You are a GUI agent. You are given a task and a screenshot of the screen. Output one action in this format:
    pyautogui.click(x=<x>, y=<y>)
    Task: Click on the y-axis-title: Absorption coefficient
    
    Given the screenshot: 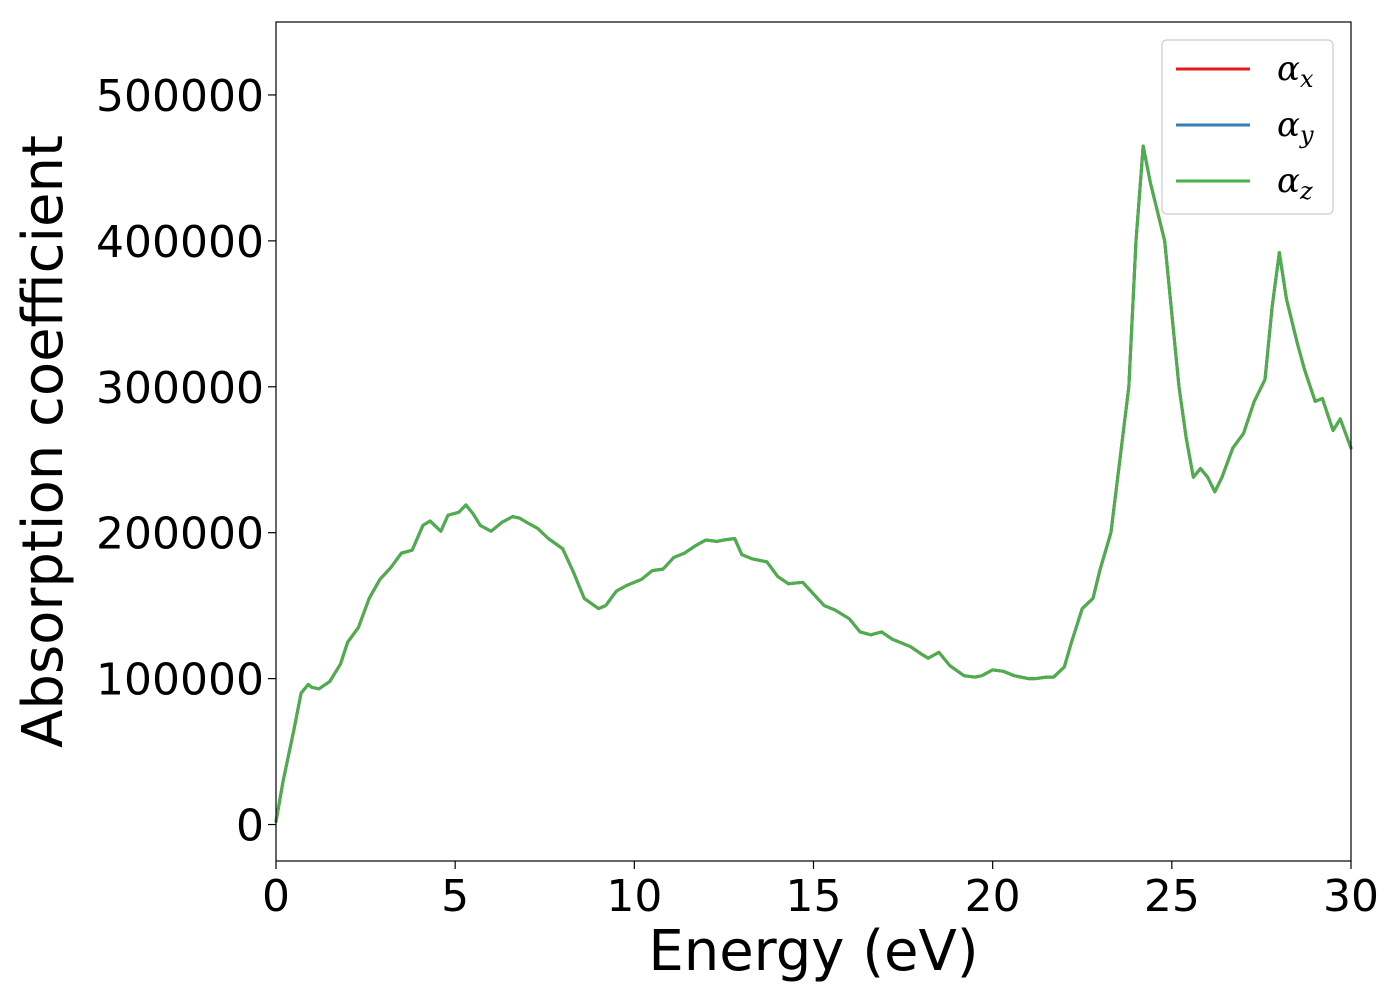 What is the action you would take?
    pyautogui.click(x=43, y=441)
    